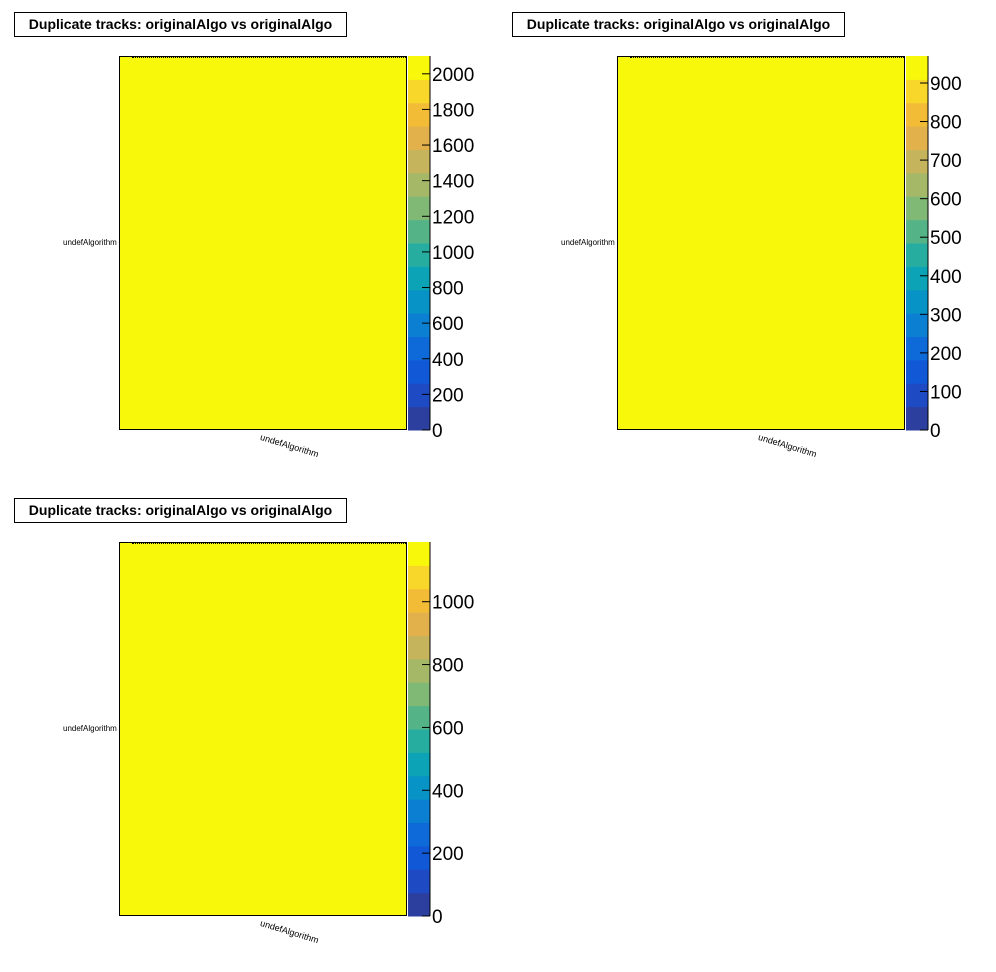 The height and width of the screenshot is (972, 996). I want to click on colorbar: 0 200 400 600 800 1000 1200 1400 1600 1800 2000, so click(441, 249).